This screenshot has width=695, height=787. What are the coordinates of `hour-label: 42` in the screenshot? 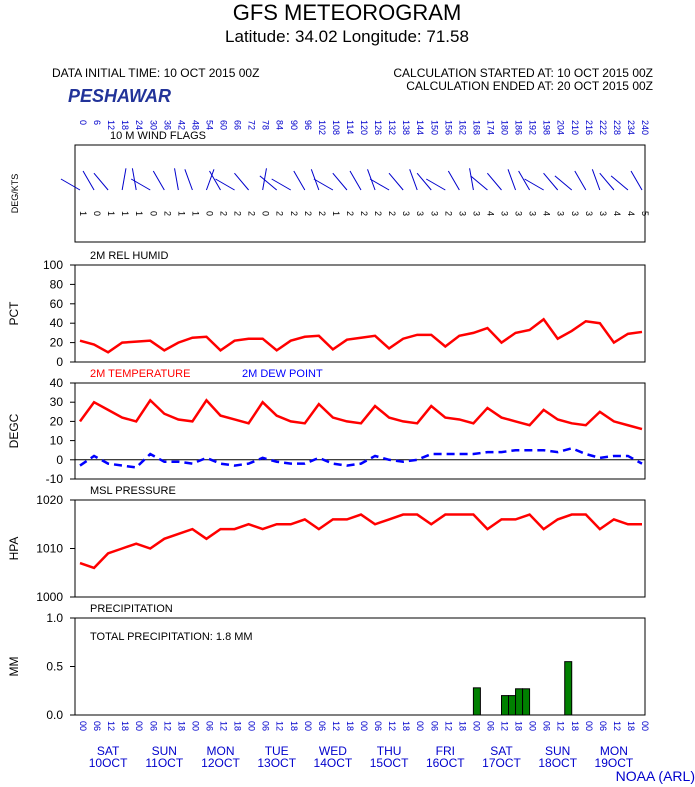 It's located at (181, 125).